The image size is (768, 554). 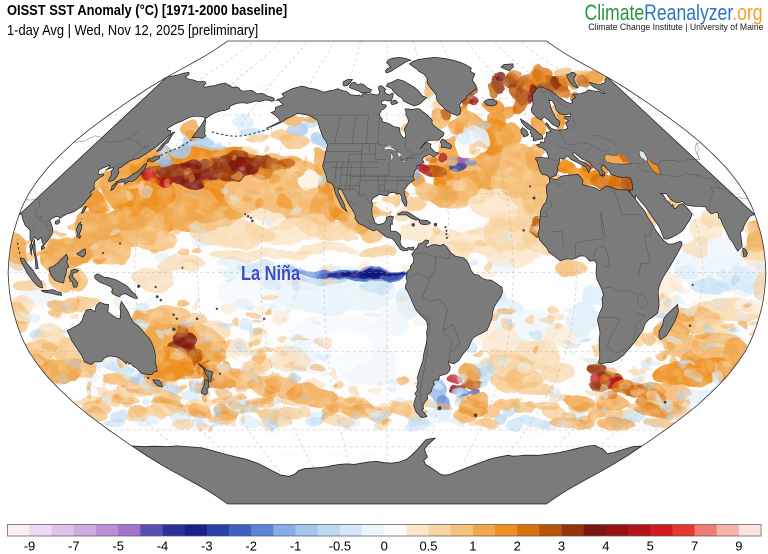 I want to click on svg-text: -2, so click(x=251, y=546).